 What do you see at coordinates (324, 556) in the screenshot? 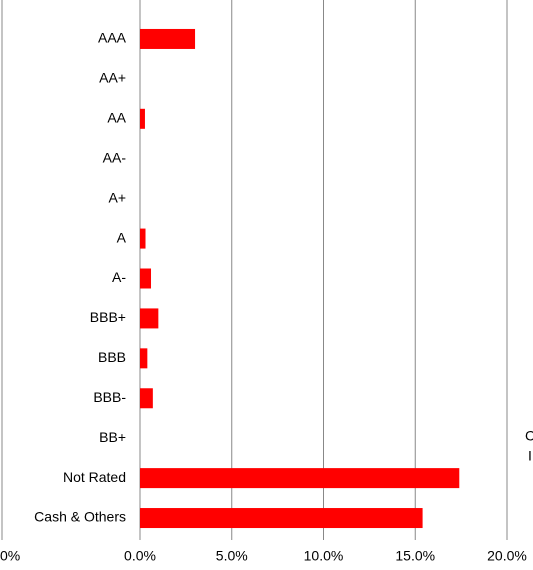
I see `x-tick-label: 10.0%` at bounding box center [324, 556].